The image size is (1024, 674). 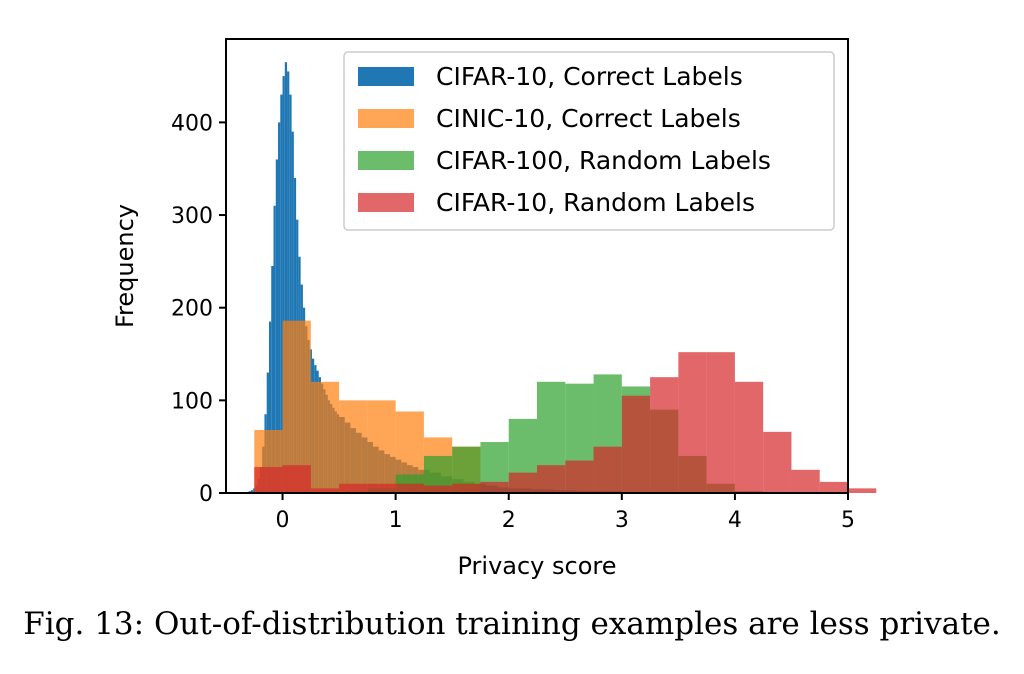 What do you see at coordinates (622, 520) in the screenshot?
I see `x-tick-label: 3` at bounding box center [622, 520].